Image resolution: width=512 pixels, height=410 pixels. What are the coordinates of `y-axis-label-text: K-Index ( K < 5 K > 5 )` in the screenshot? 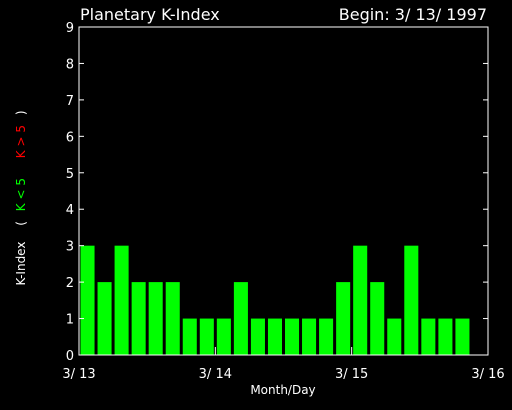 It's located at (21, 197).